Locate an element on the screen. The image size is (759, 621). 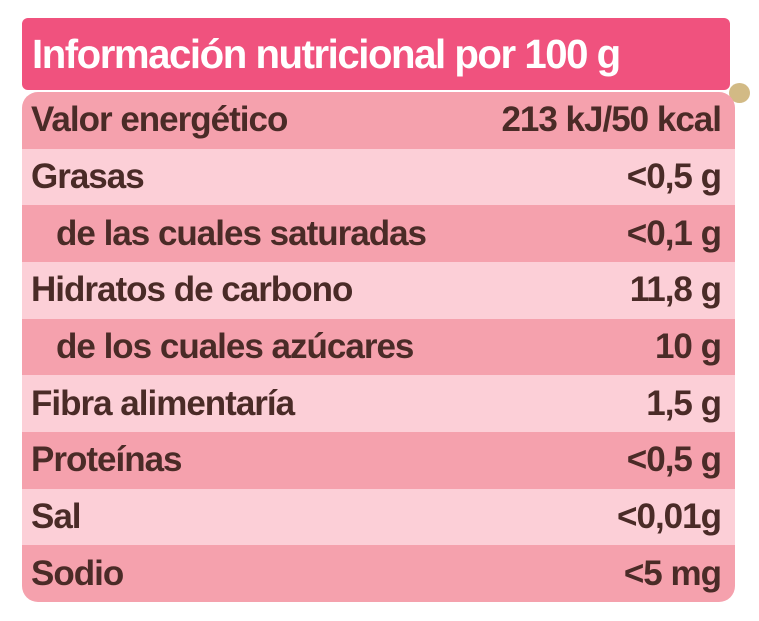
nutrition-table-row: Hidratos de carbono 11,8 g is located at coordinates (378, 290).